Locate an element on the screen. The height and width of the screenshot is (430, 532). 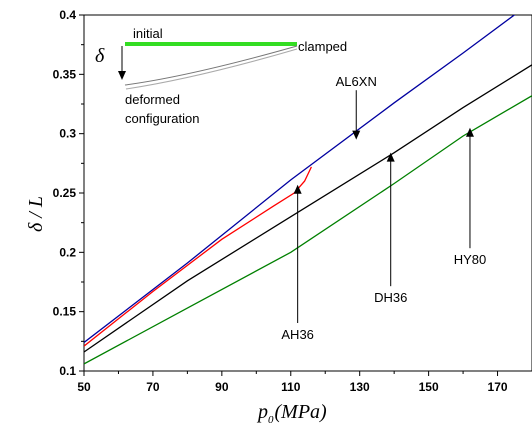
y-tick-label: 0.3 is located at coordinates (67, 134).